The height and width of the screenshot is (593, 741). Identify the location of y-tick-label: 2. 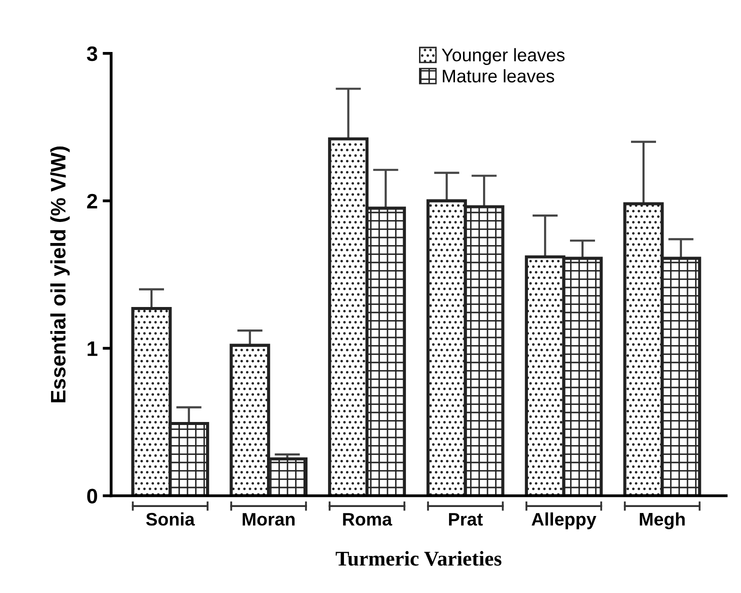
(92, 201).